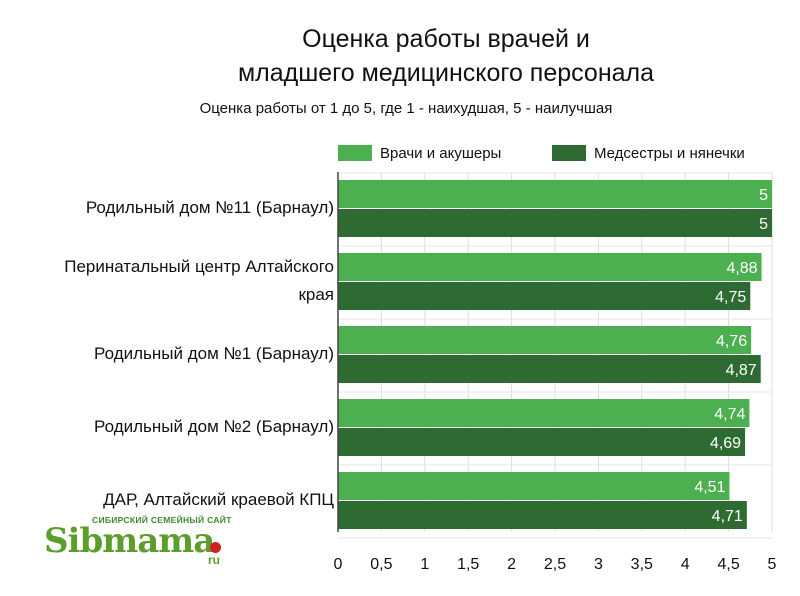 This screenshot has width=800, height=596. I want to click on x-tick-label: 3, so click(598, 564).